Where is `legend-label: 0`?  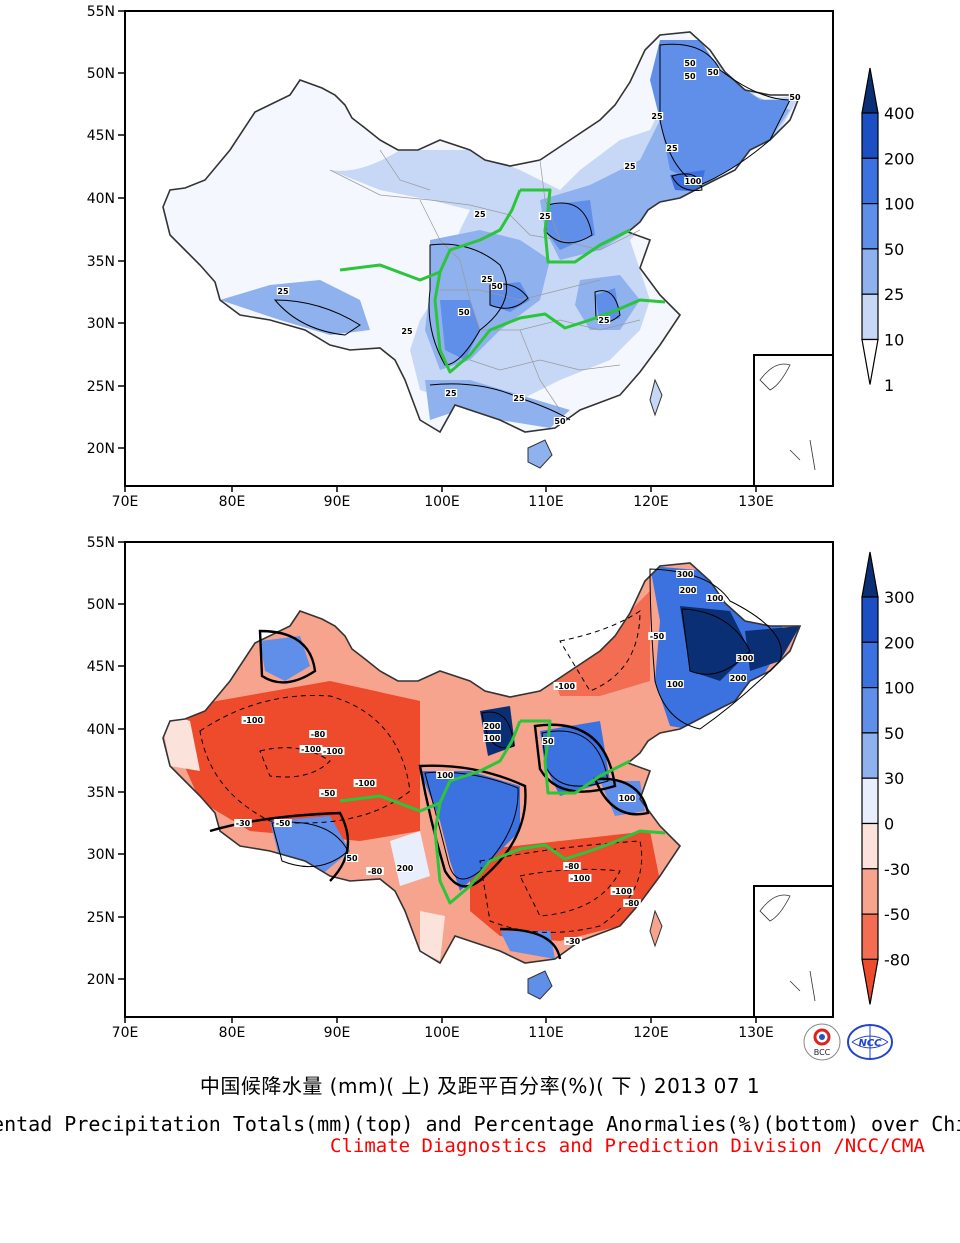 legend-label: 0 is located at coordinates (889, 824).